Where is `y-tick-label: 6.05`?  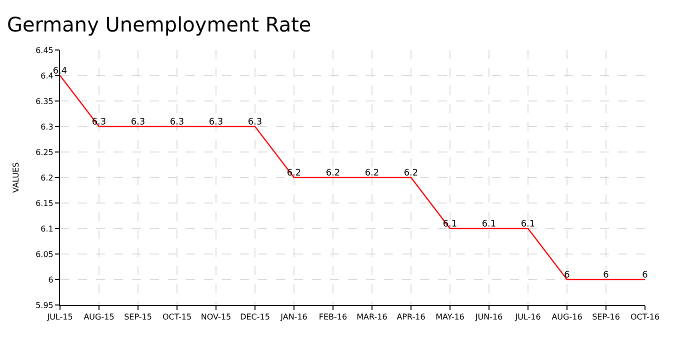
y-tick-label: 6.05 is located at coordinates (45, 254).